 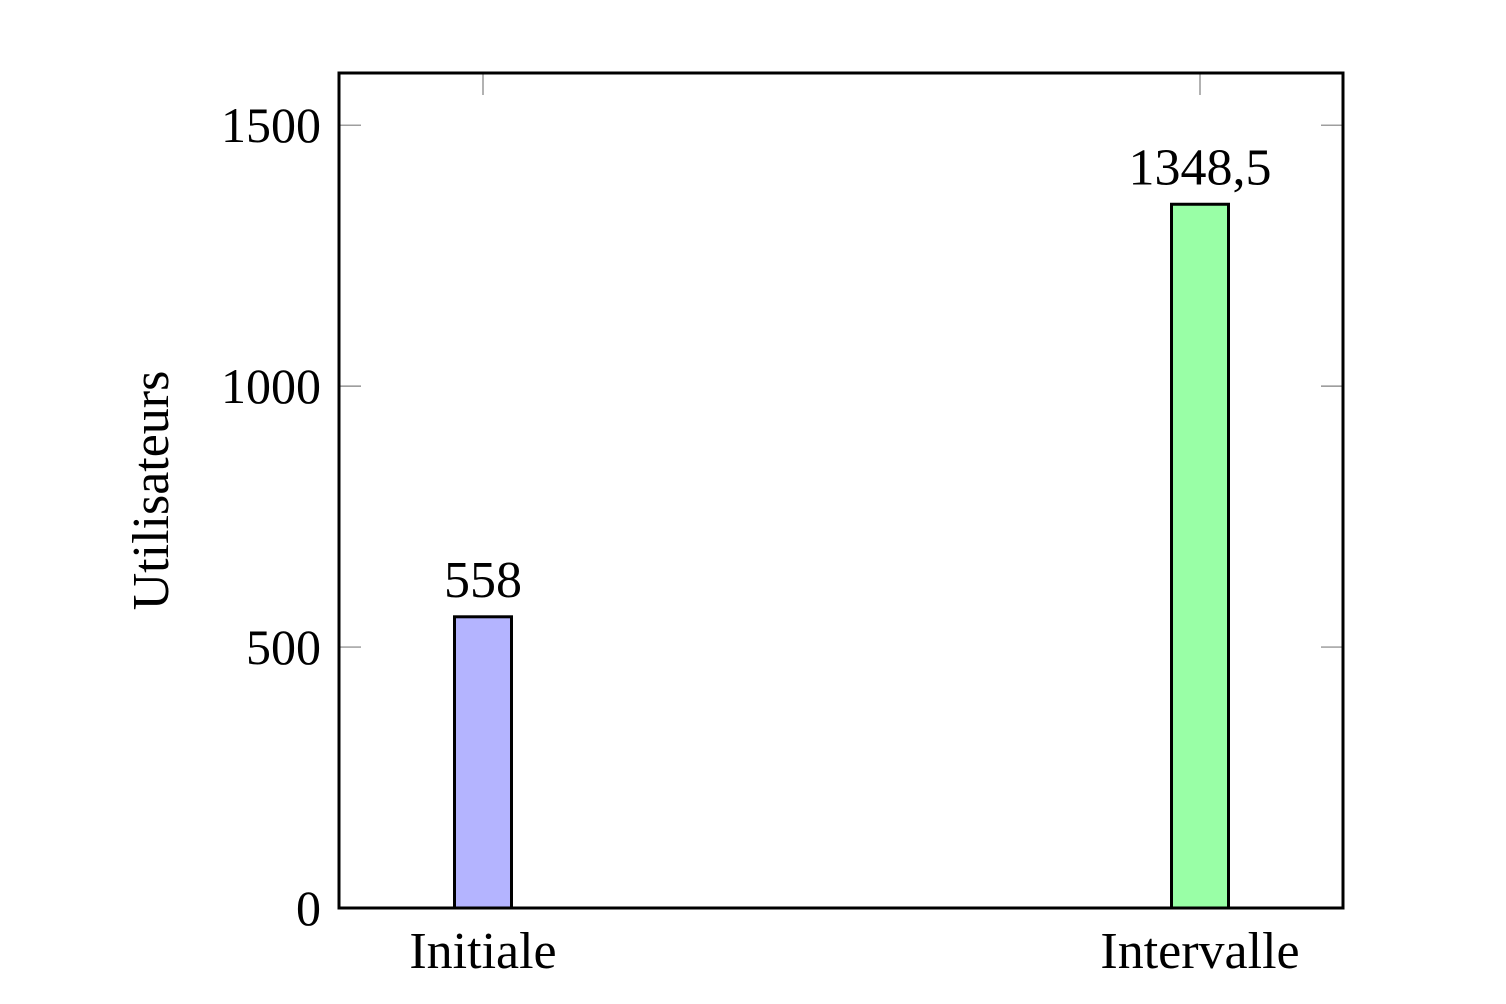 What do you see at coordinates (271, 516) in the screenshot?
I see `y-tick-labels: 0 500 1000 1500` at bounding box center [271, 516].